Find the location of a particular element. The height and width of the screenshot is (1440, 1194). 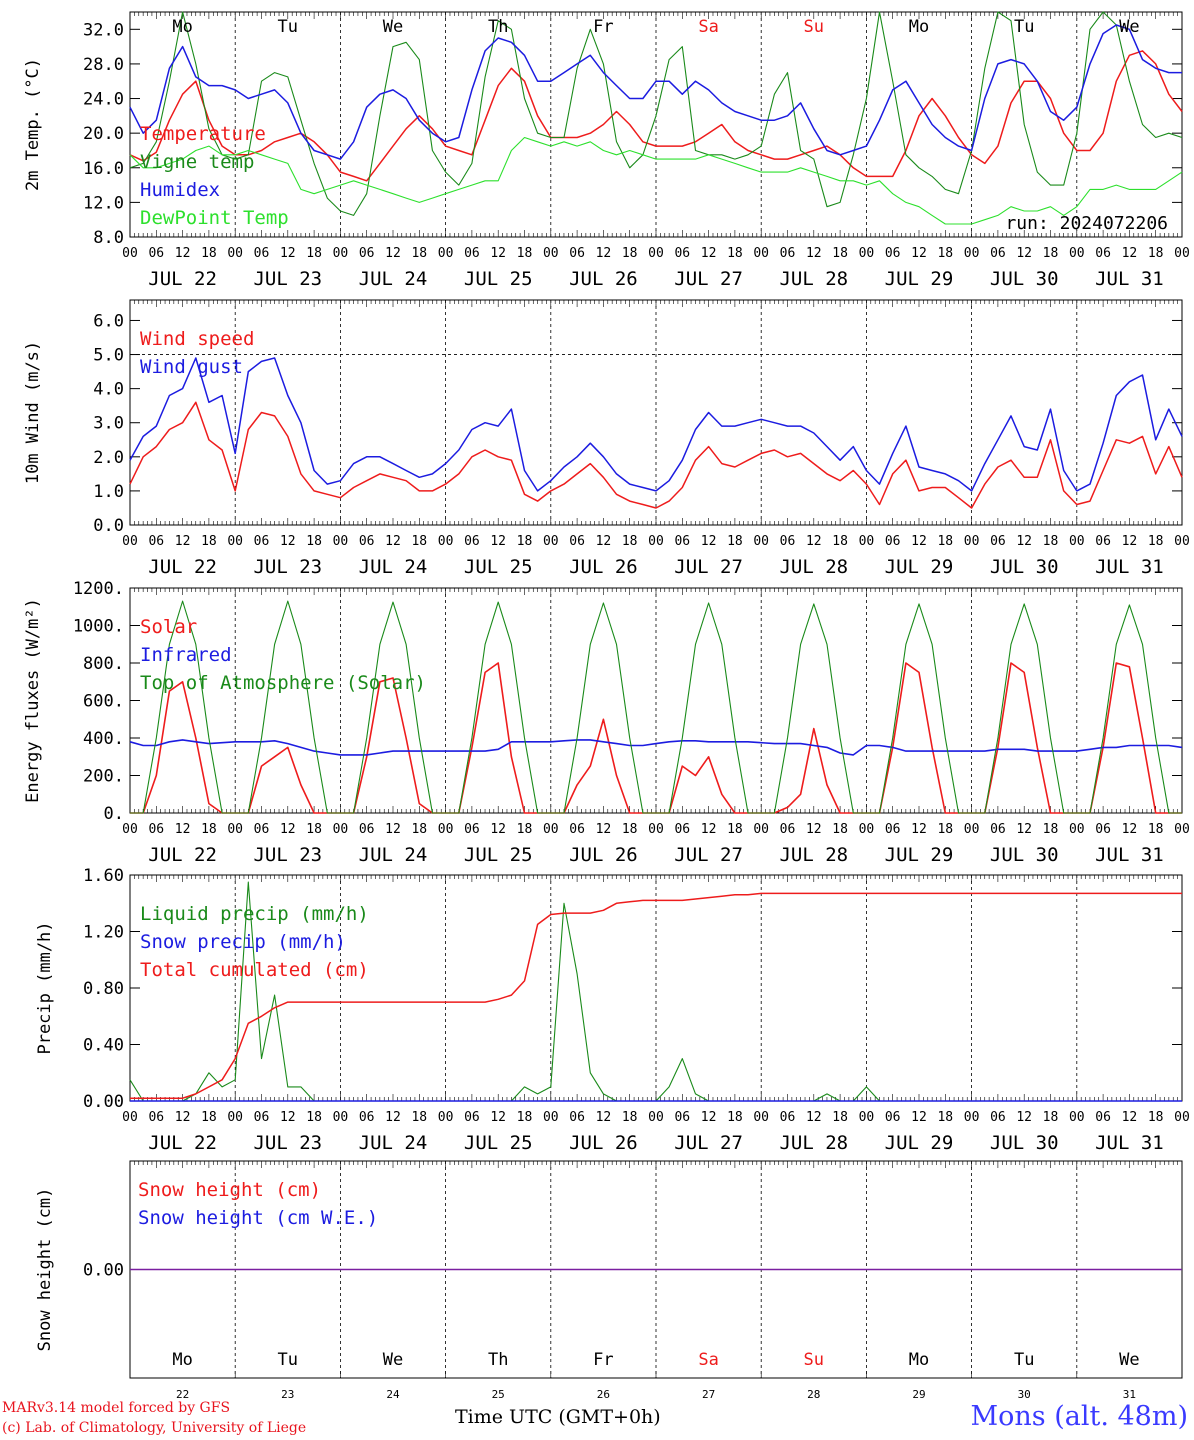

y-tick-label: 32.0 is located at coordinates (103, 30).